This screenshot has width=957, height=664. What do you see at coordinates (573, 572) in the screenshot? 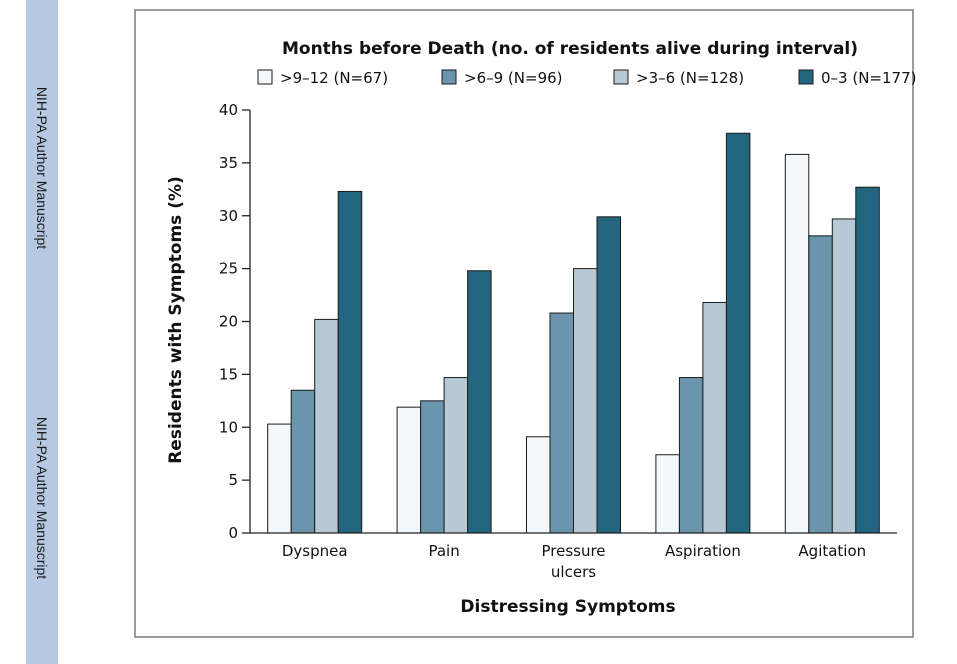
I see `x-tick-label: ulcers` at bounding box center [573, 572].